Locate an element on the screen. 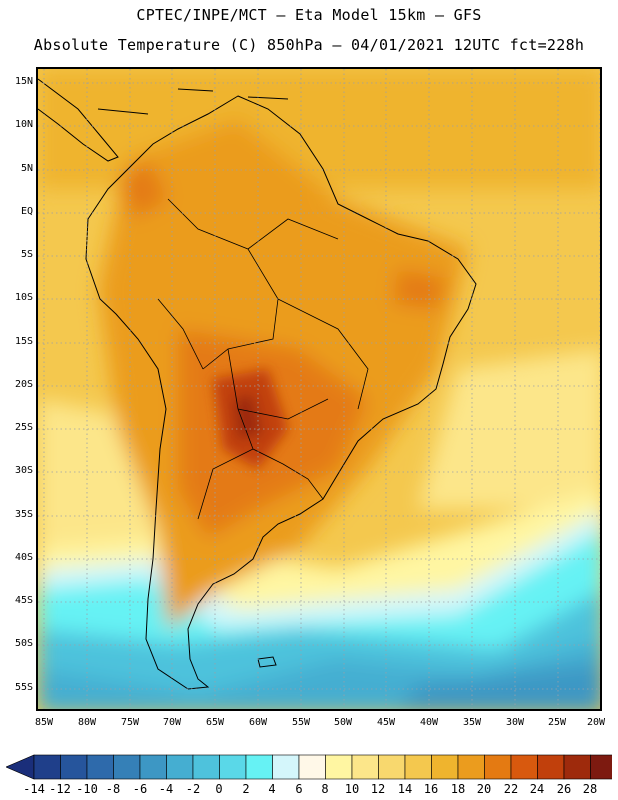 The height and width of the screenshot is (800, 618). lat-label: 10N is located at coordinates (23, 124).